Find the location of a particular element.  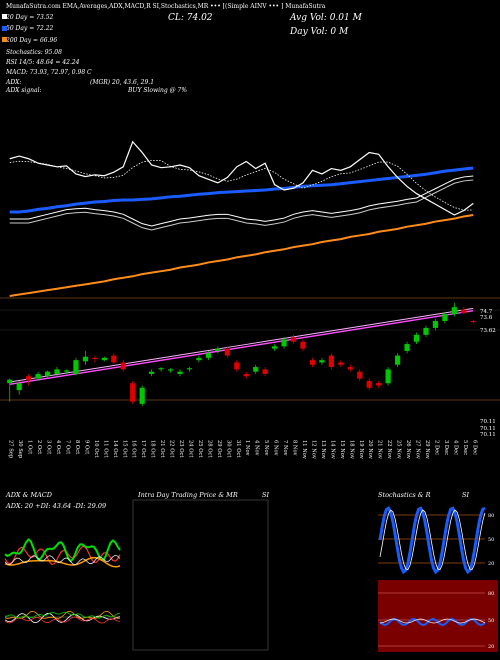

ma-band-lower is located at coordinates (241, 347).